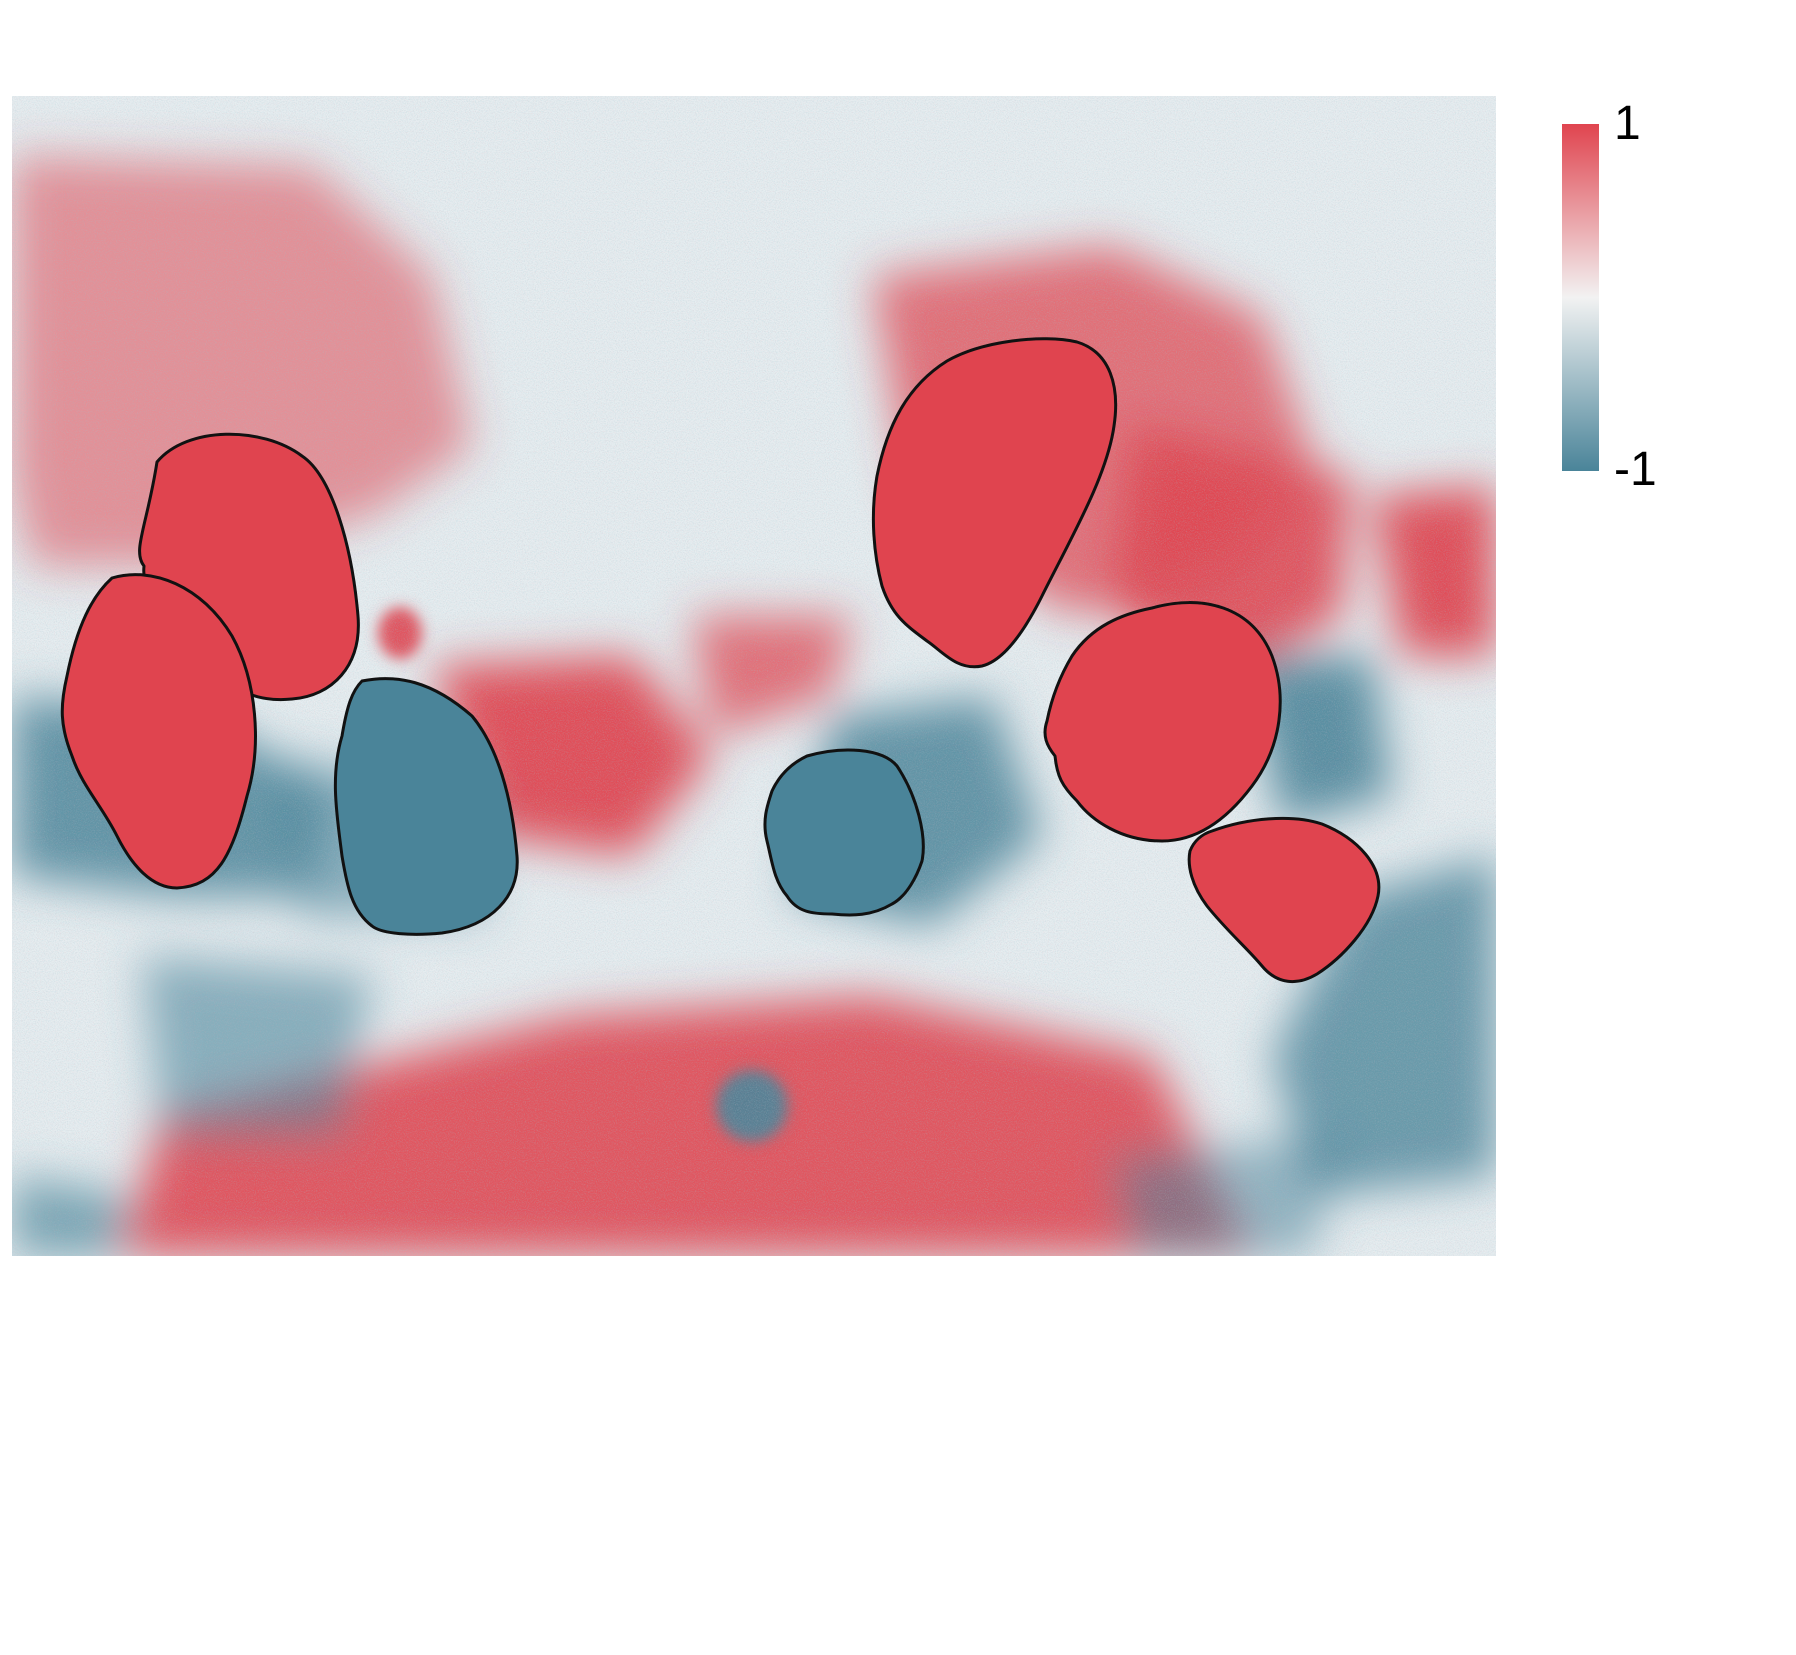 Image resolution: width=1796 pixels, height=1655 pixels. What do you see at coordinates (1627, 123) in the screenshot?
I see `colorbar-max-label: 1` at bounding box center [1627, 123].